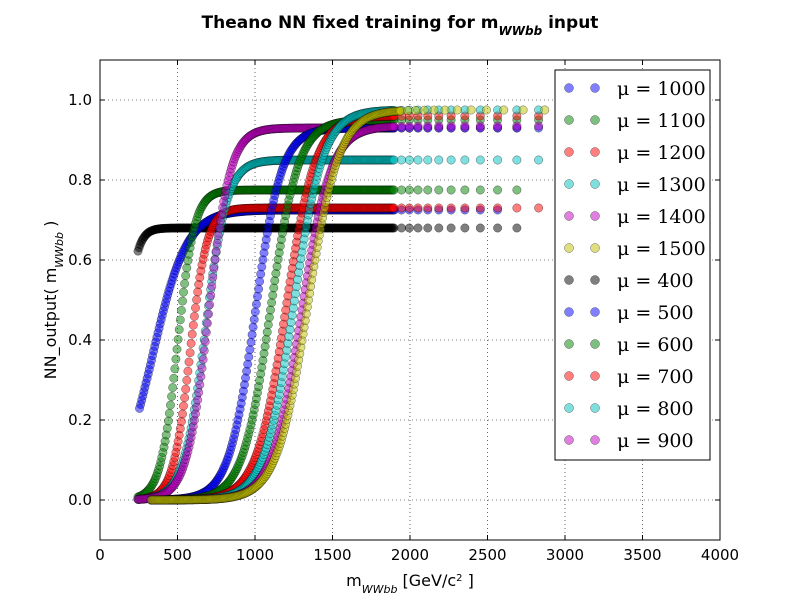 Image resolution: width=800 pixels, height=600 pixels. What do you see at coordinates (80, 260) in the screenshot?
I see `y-tick-label: 0.6` at bounding box center [80, 260].